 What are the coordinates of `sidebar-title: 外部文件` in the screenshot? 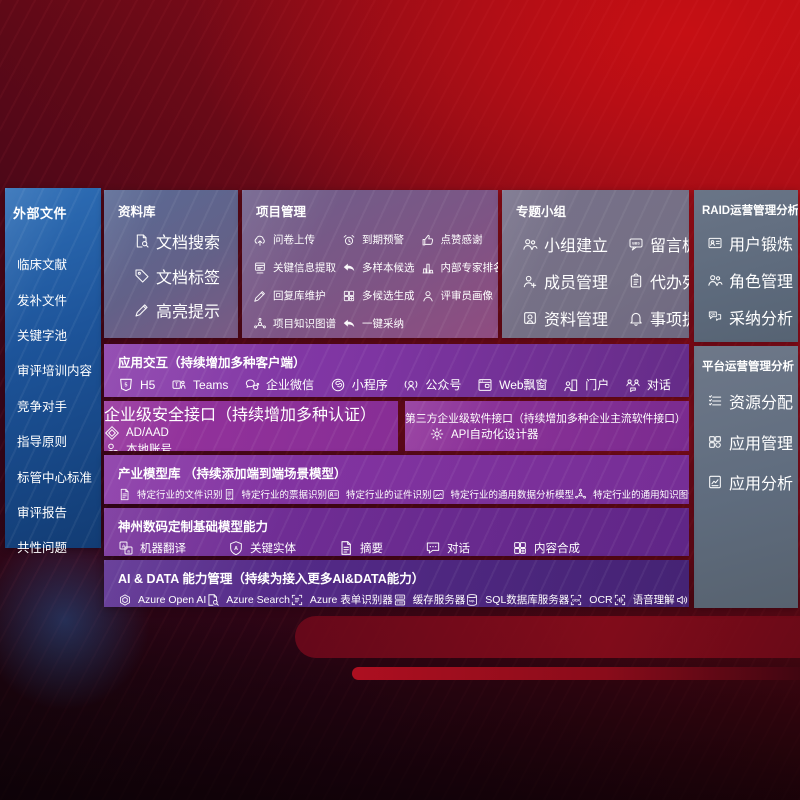 It's located at (40, 213).